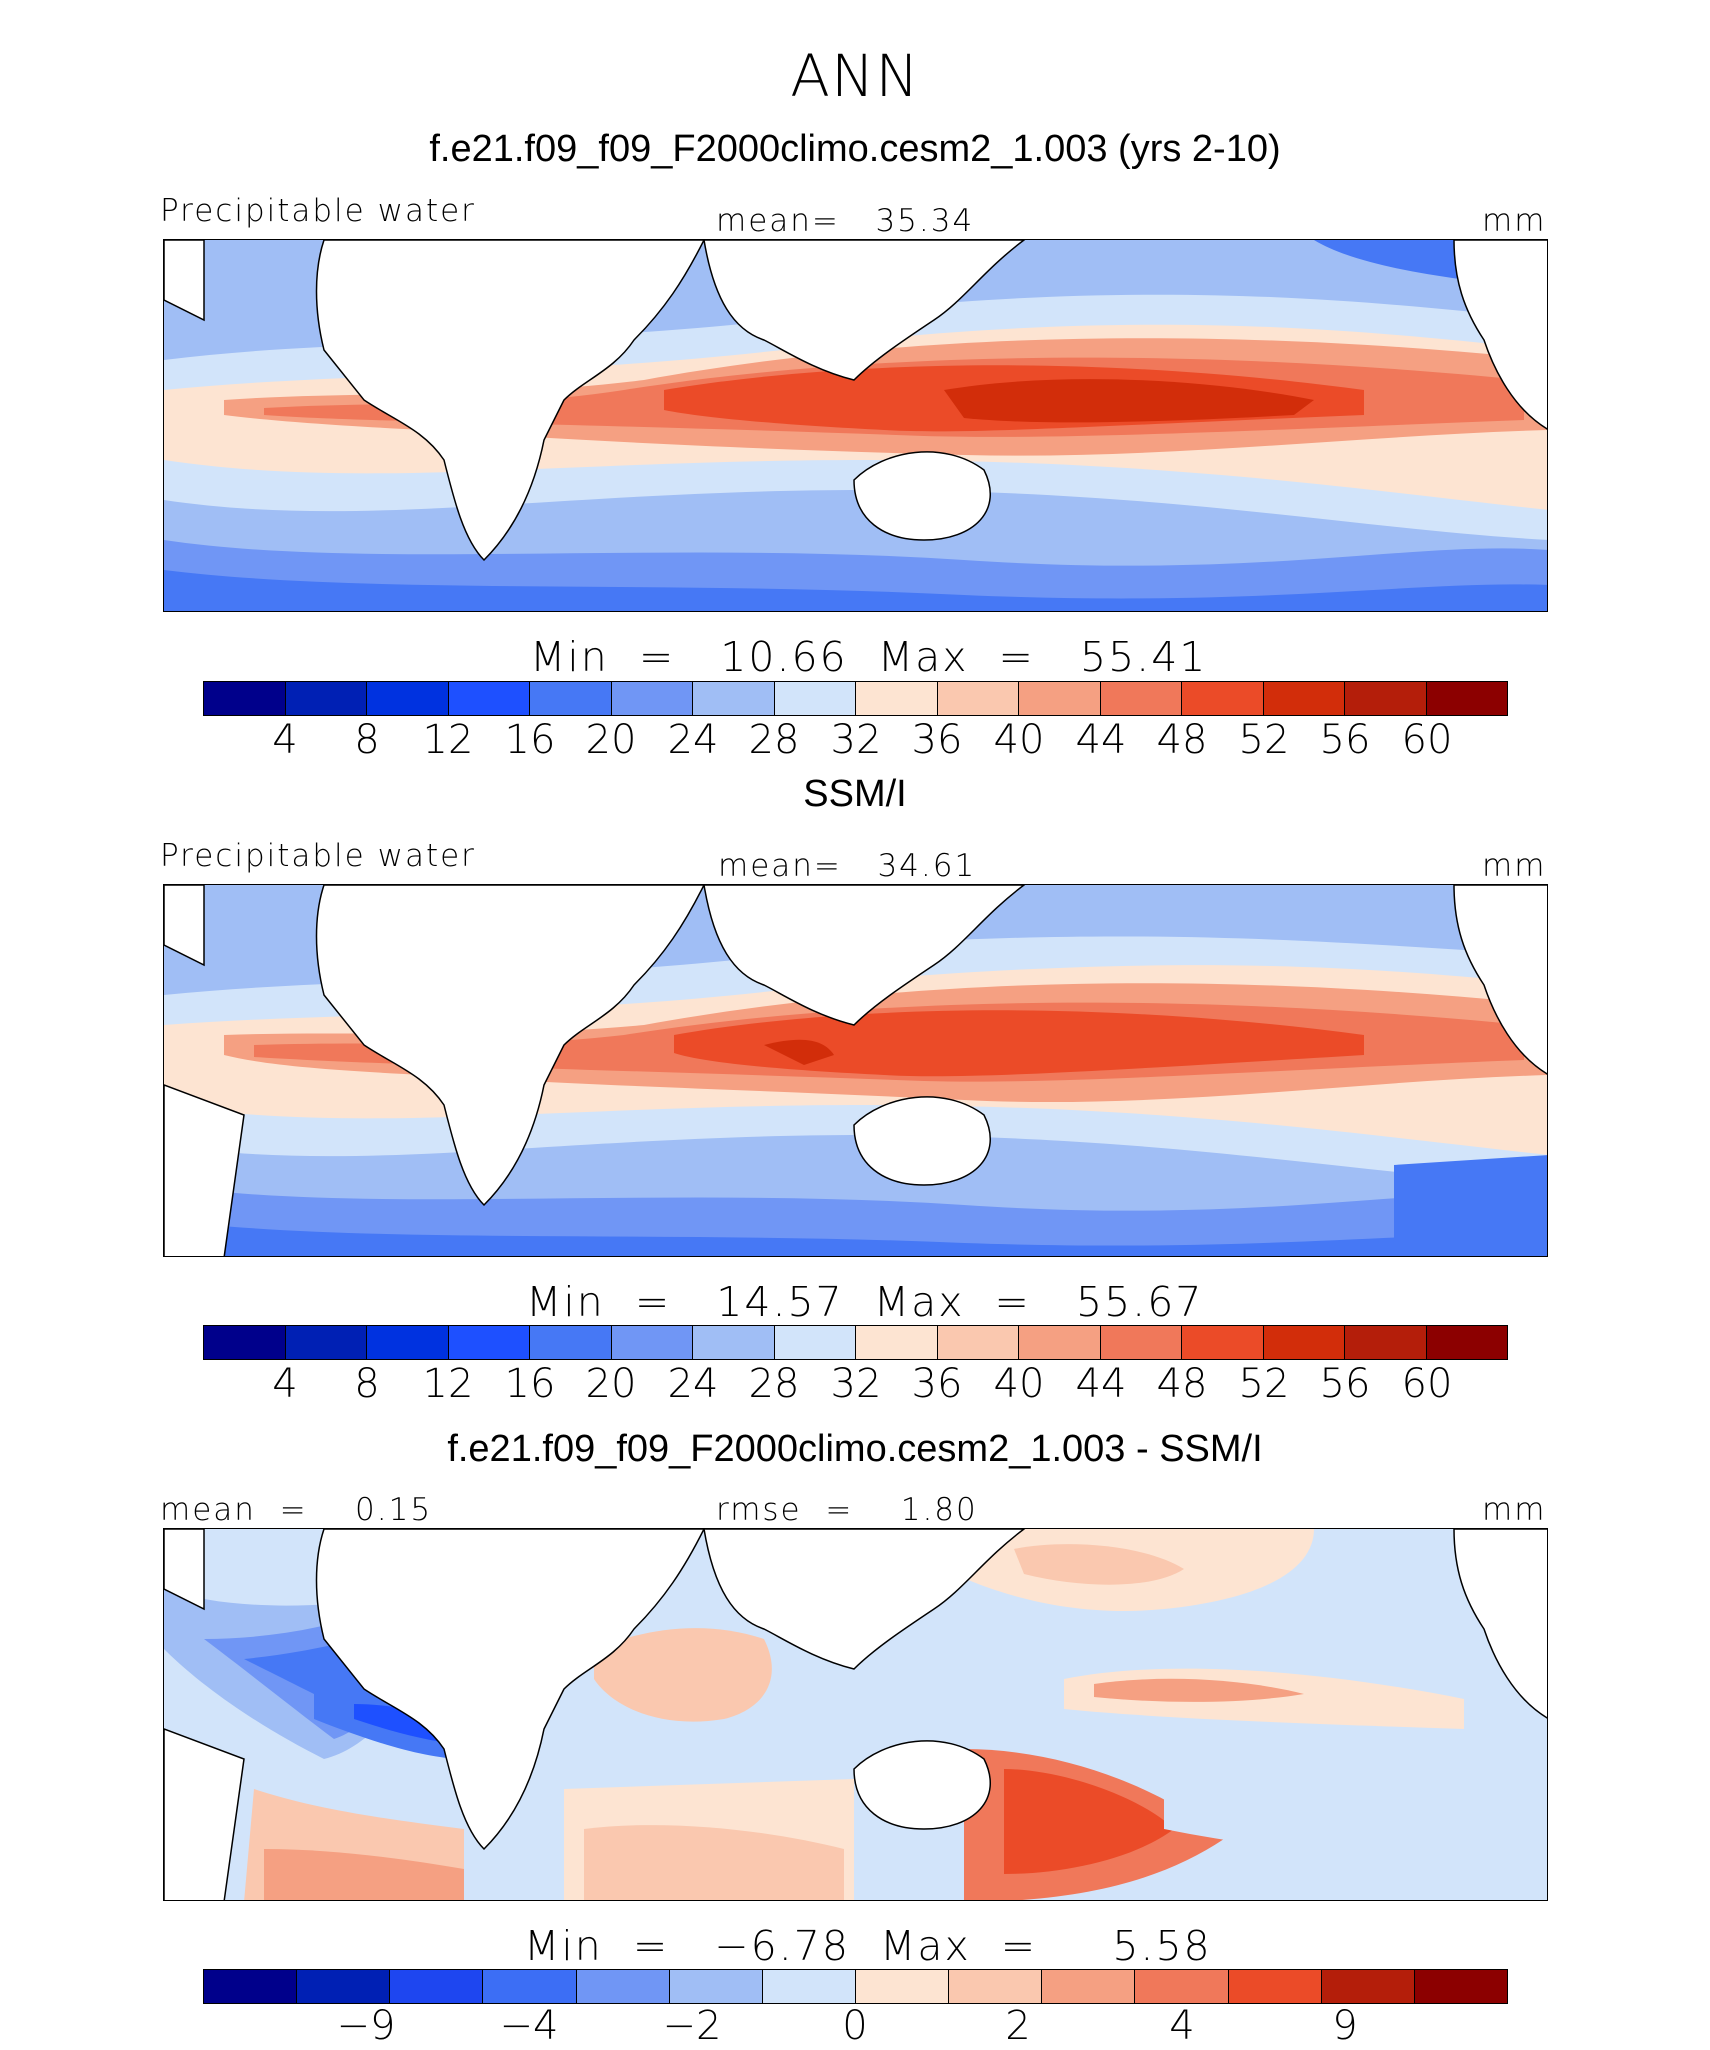 This screenshot has height=2050, width=1710. Describe the element at coordinates (1514, 221) in the screenshot. I see `panel-1-units-label: mm` at that location.